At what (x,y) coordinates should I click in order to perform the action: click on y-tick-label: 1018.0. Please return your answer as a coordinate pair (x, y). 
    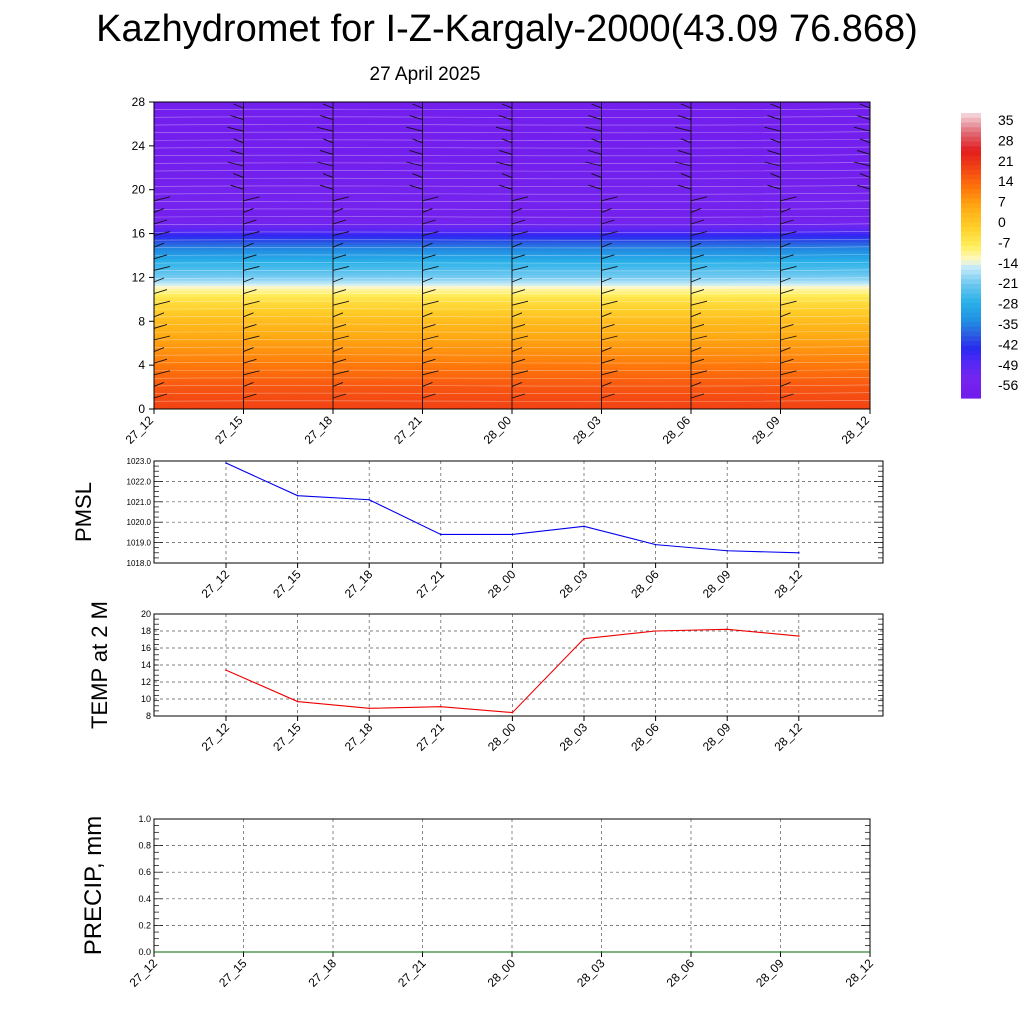
    Looking at the image, I should click on (139, 563).